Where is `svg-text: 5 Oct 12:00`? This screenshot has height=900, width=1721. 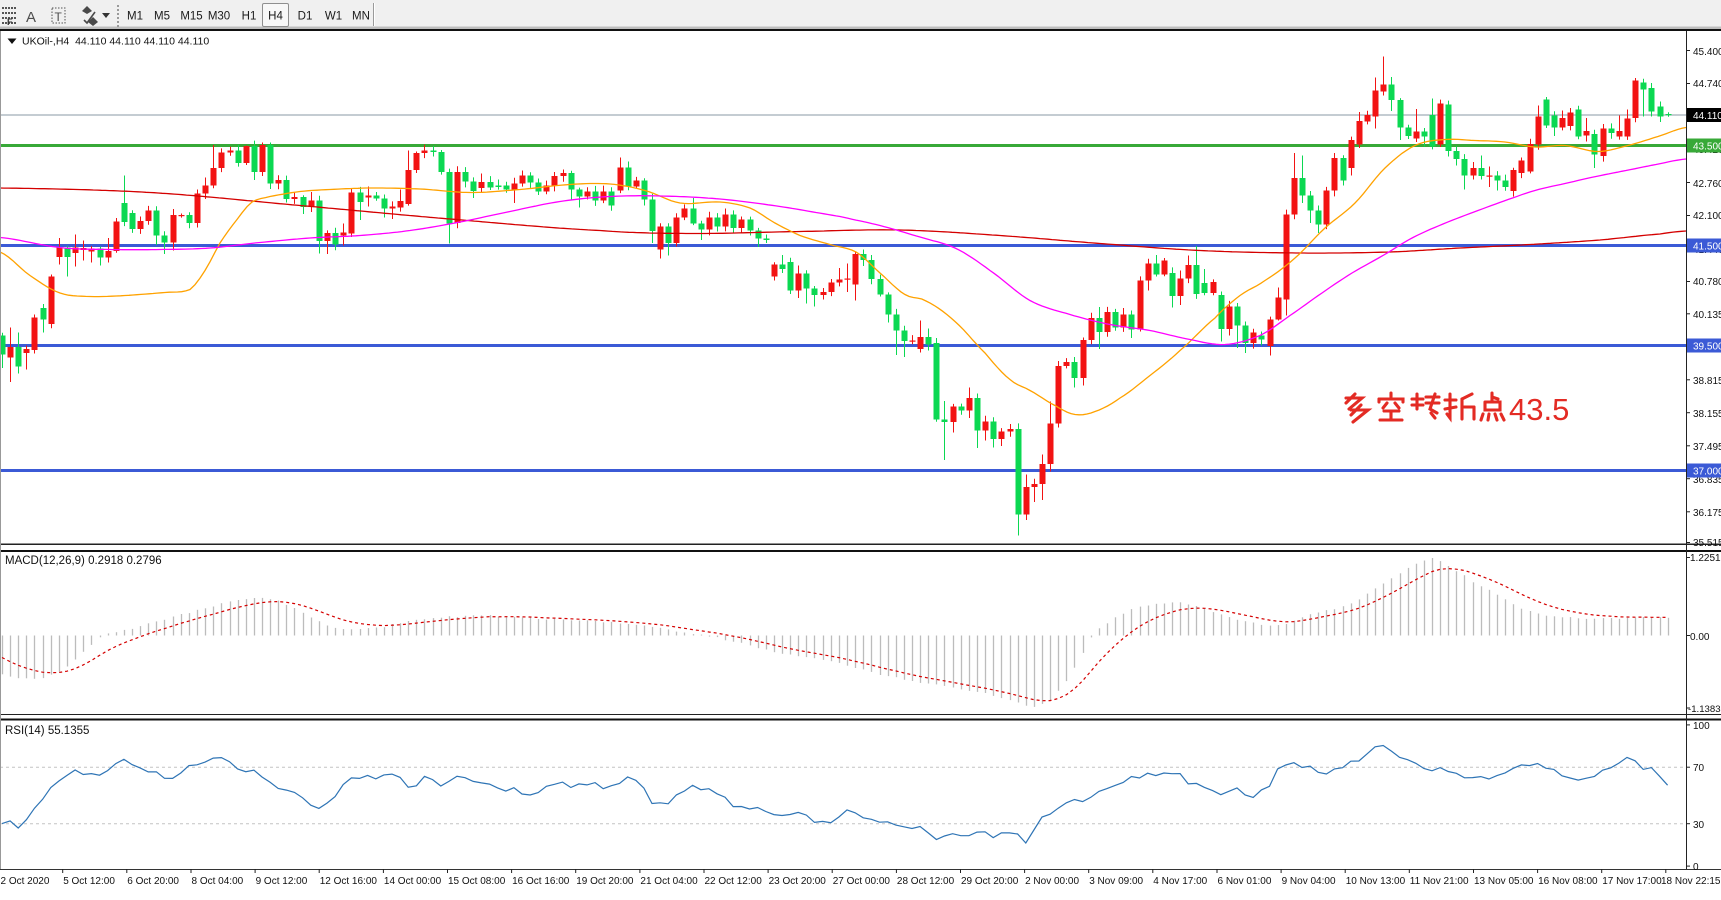 svg-text: 5 Oct 12:00 is located at coordinates (89, 881).